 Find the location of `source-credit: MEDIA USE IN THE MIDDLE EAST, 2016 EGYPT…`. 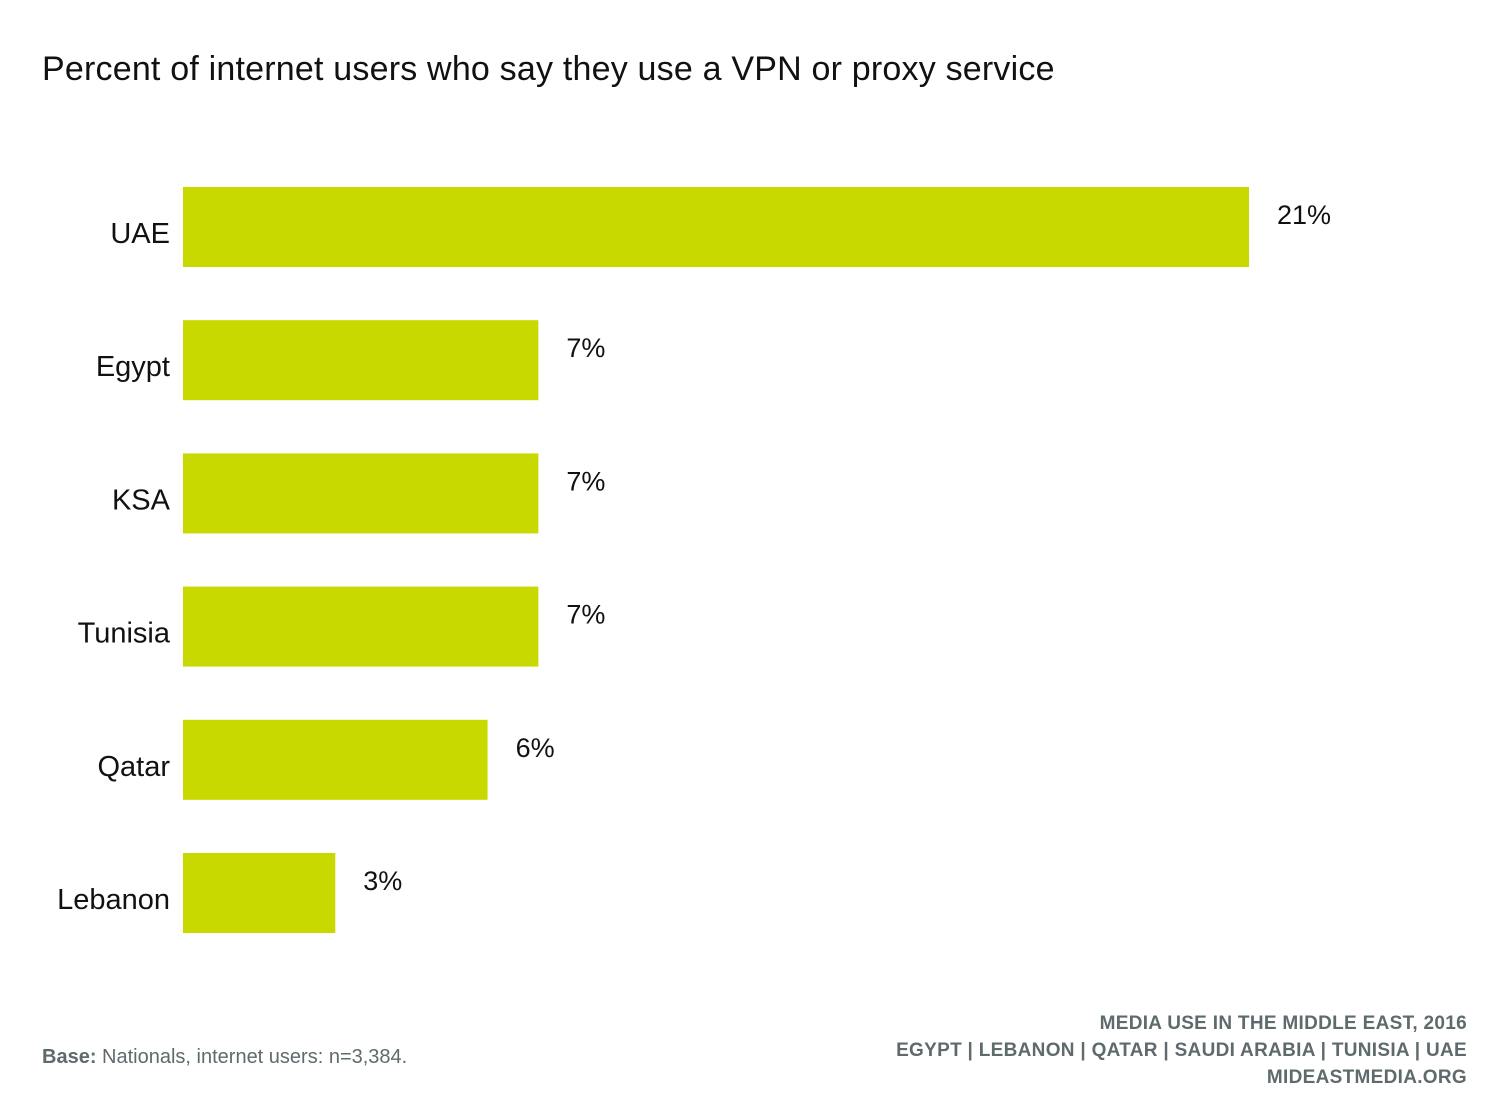

source-credit: MEDIA USE IN THE MIDDLE EAST, 2016 EGYPT… is located at coordinates (1181, 1050).